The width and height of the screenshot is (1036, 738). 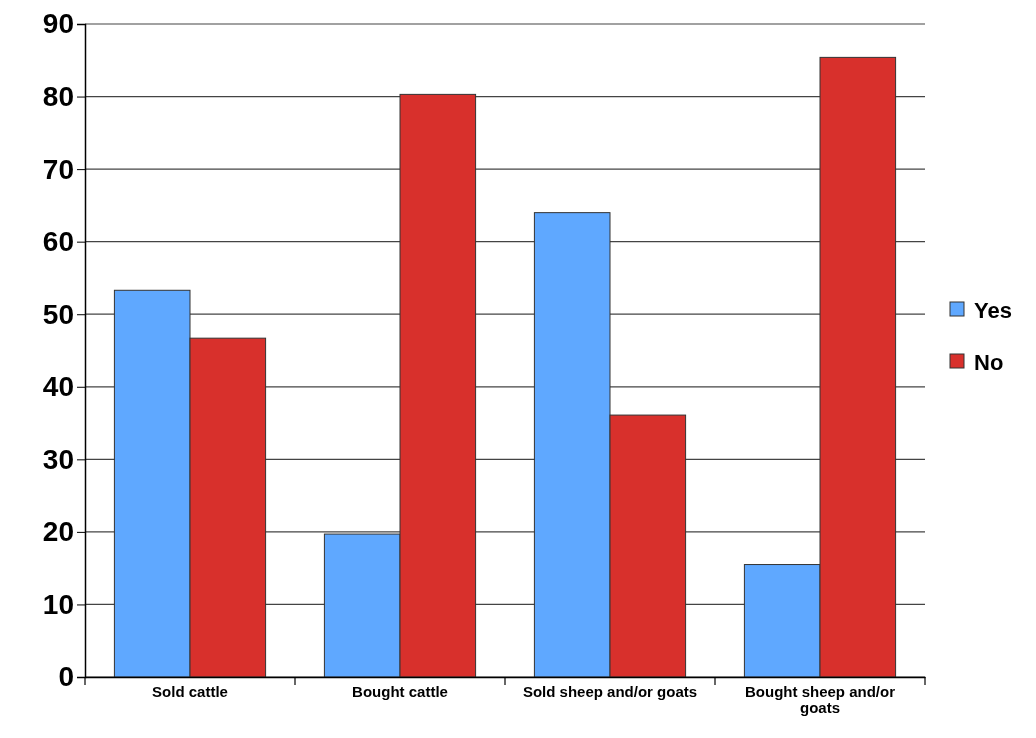 What do you see at coordinates (58, 169) in the screenshot?
I see `y-tick-label: 70` at bounding box center [58, 169].